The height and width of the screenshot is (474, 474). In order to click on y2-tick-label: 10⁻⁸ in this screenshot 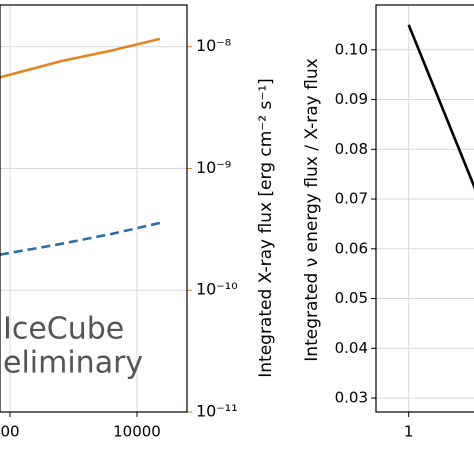, I will do `click(213, 45)`.